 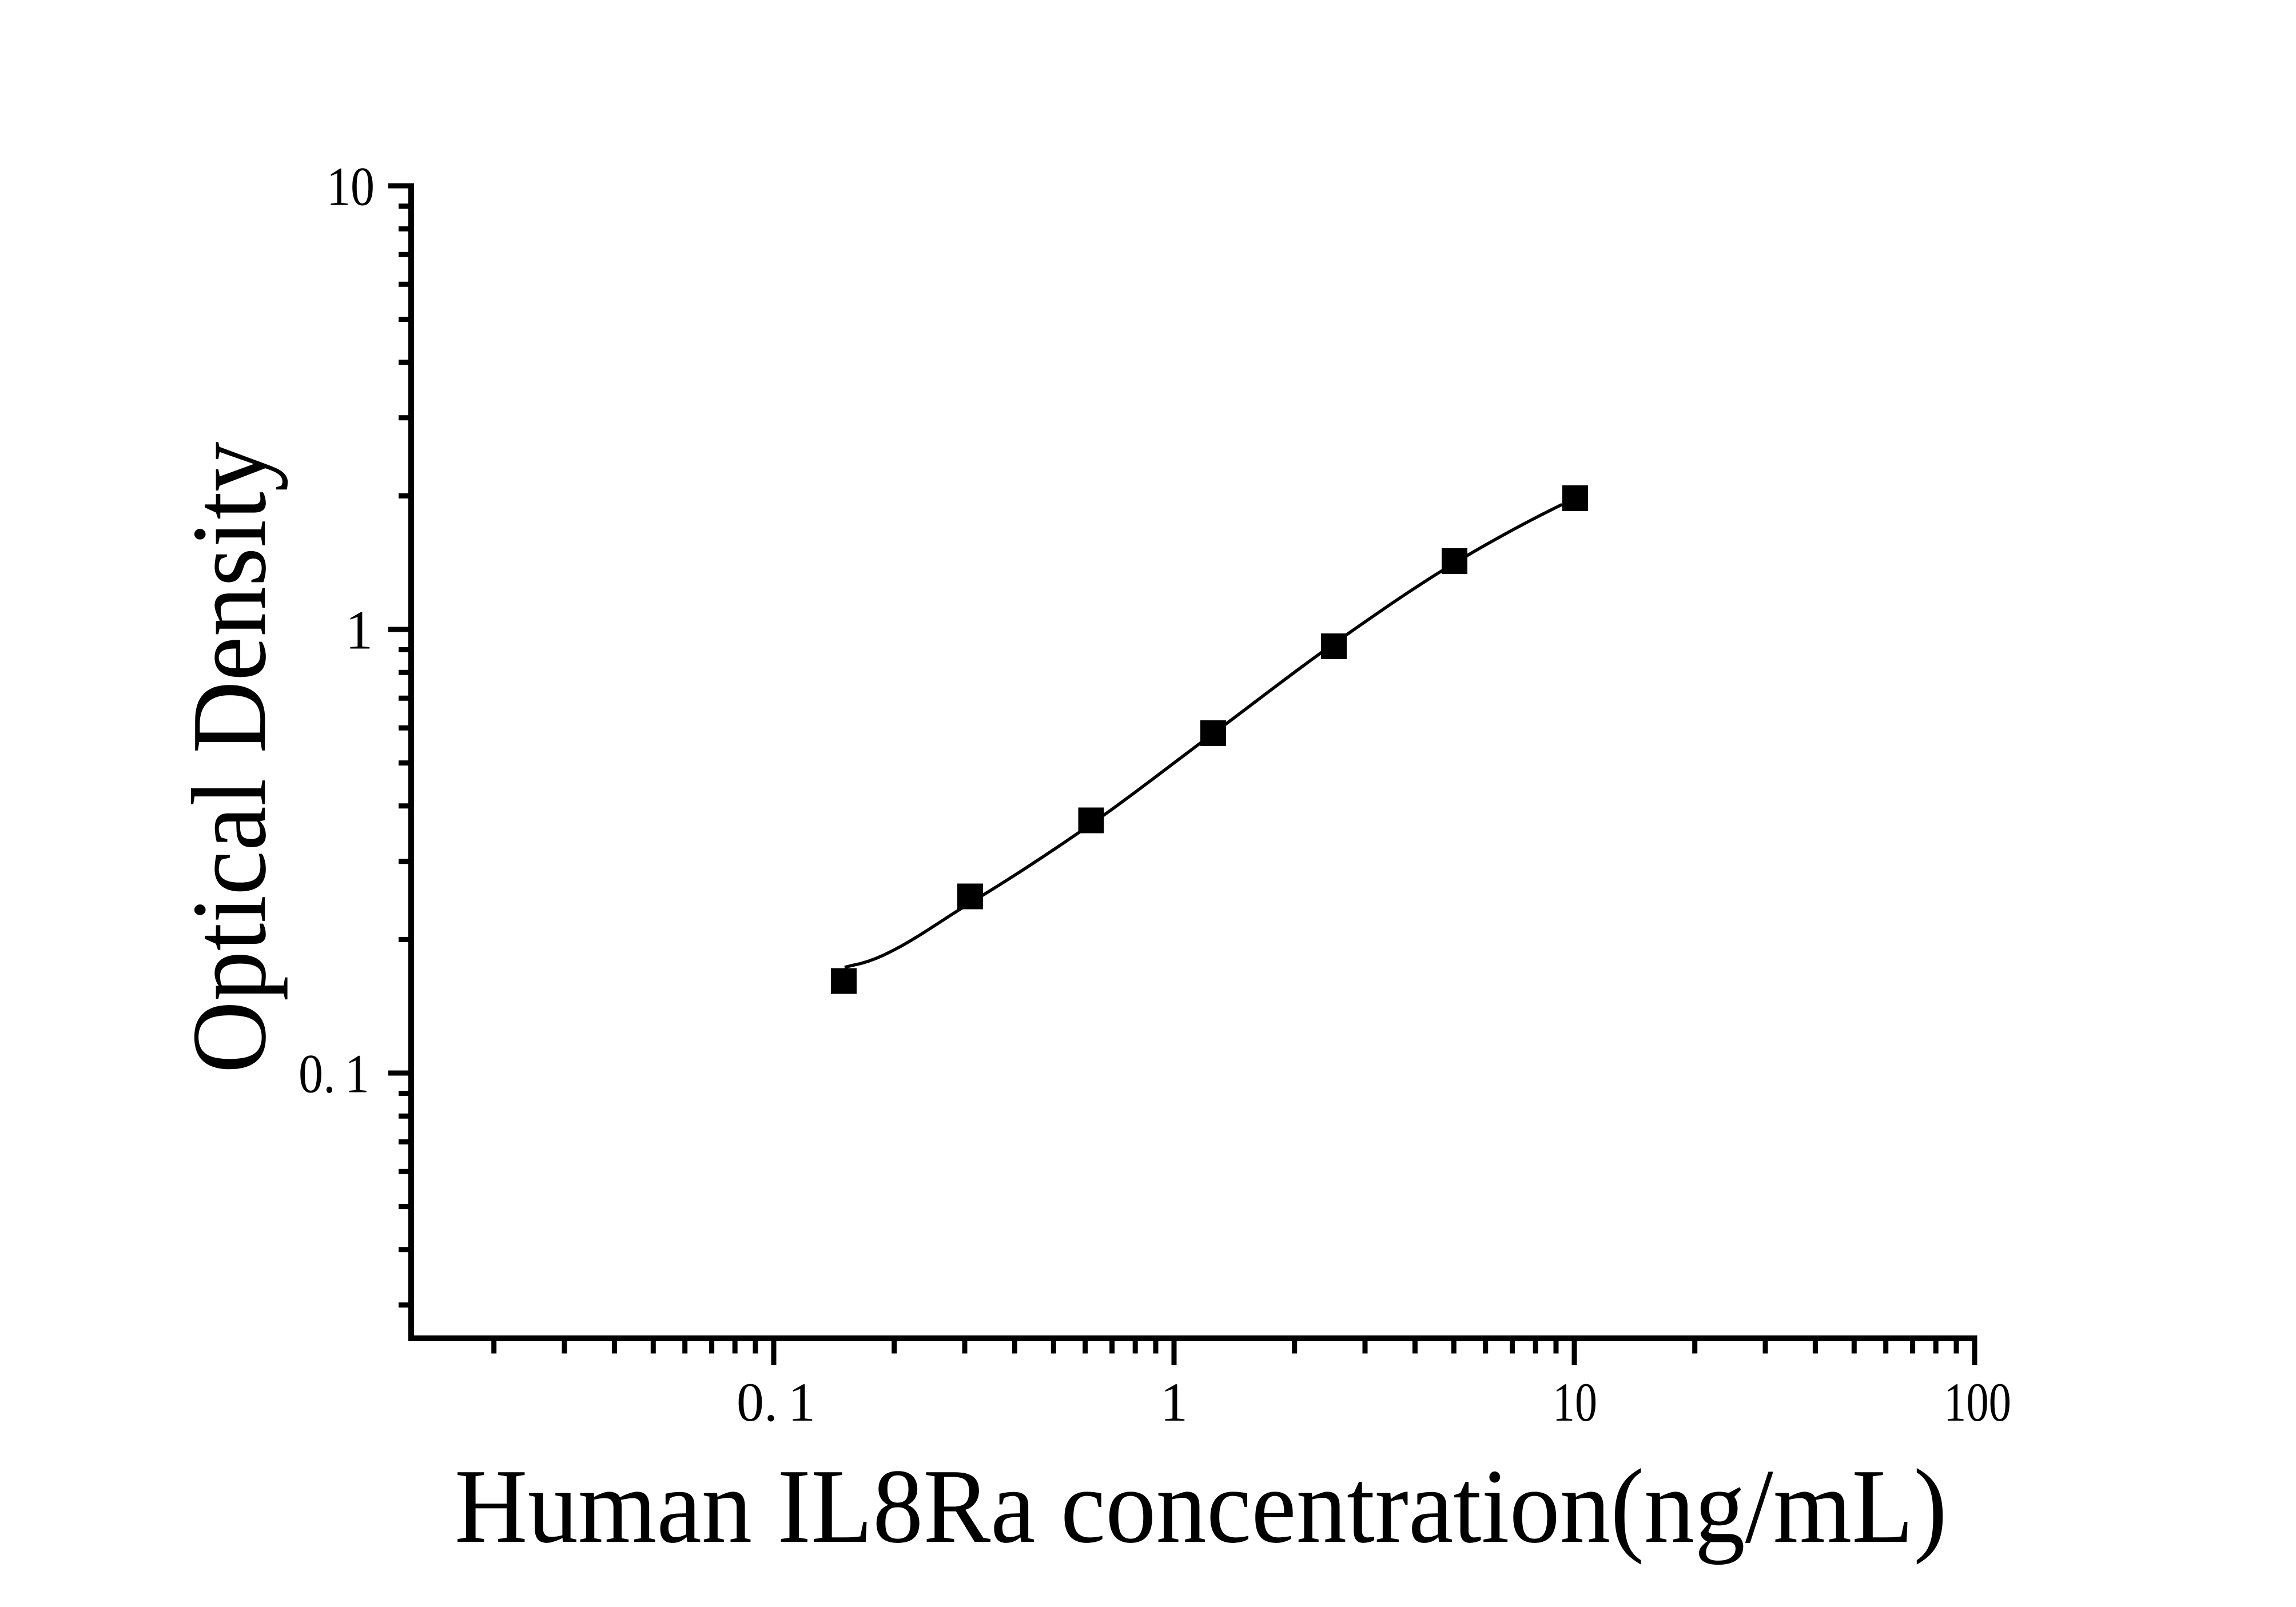 I want to click on svg-text: Optical Density, so click(x=229, y=758).